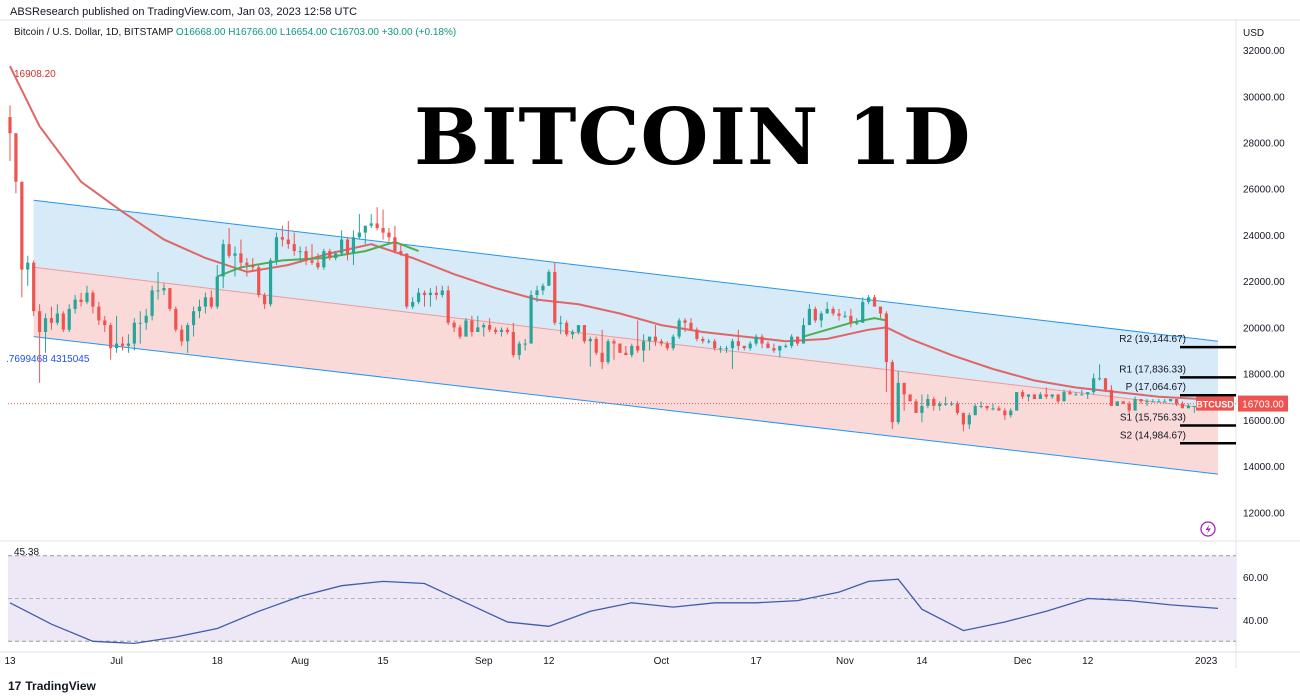 This screenshot has width=1300, height=700. What do you see at coordinates (218, 661) in the screenshot?
I see `time-tick-label: 18` at bounding box center [218, 661].